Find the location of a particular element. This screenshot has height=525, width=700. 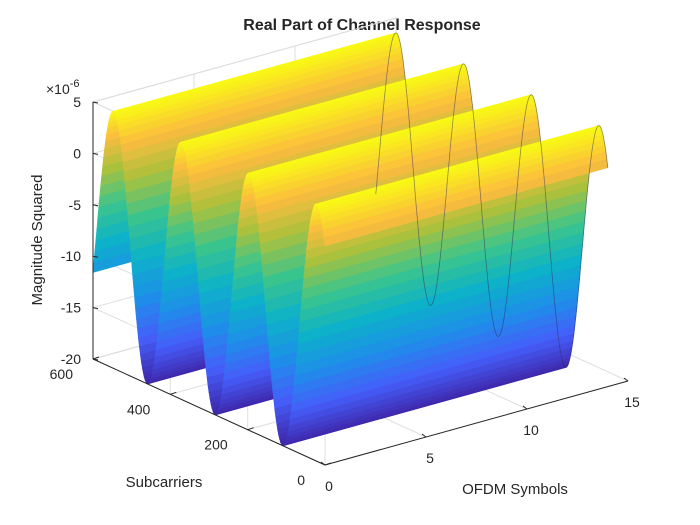

chart-title: Real Part of Channel Response is located at coordinates (361, 25).